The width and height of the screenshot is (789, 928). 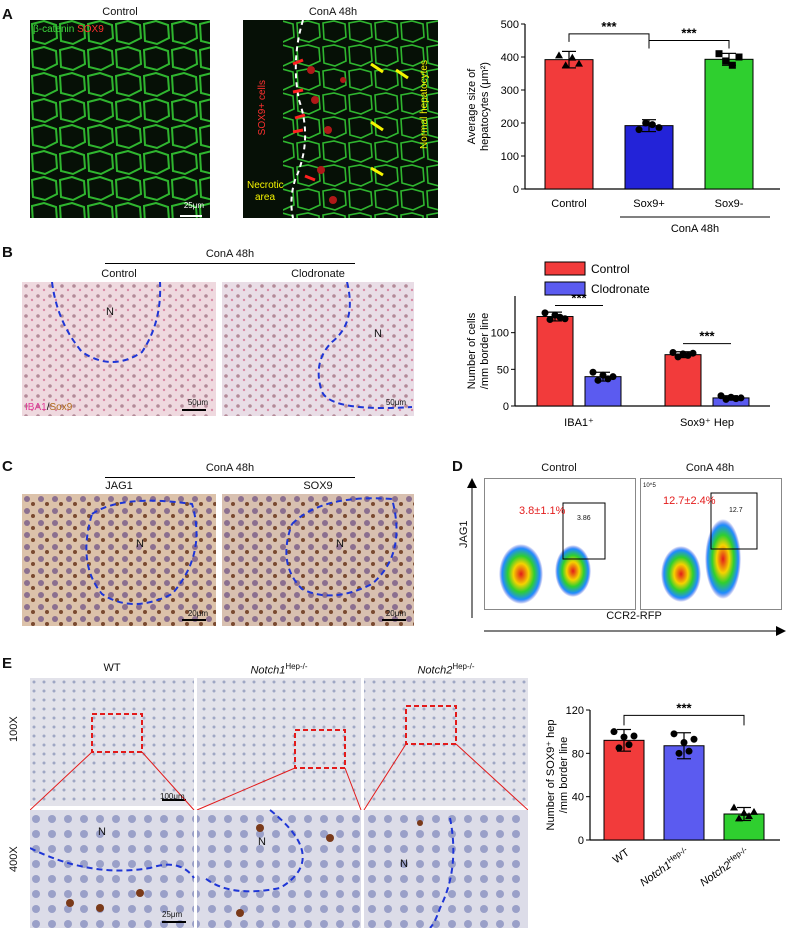 I want to click on panel-c-col-jag1: JAG1, so click(x=119, y=486).